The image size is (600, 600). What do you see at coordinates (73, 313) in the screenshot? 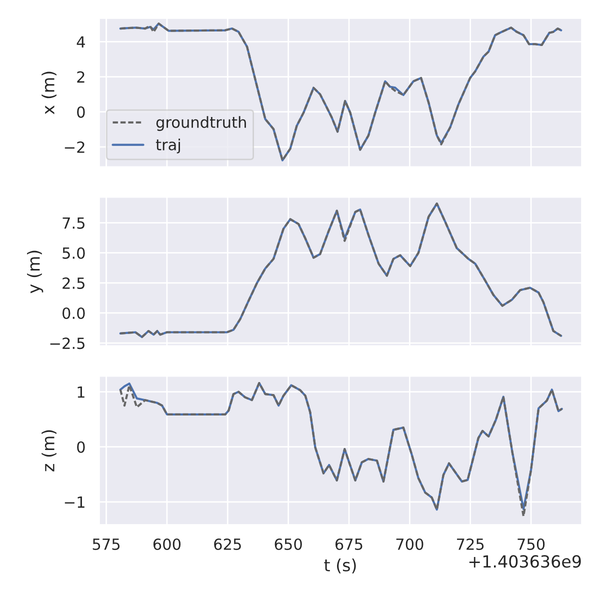
I see `y-tick-label: 0.0` at bounding box center [73, 313].